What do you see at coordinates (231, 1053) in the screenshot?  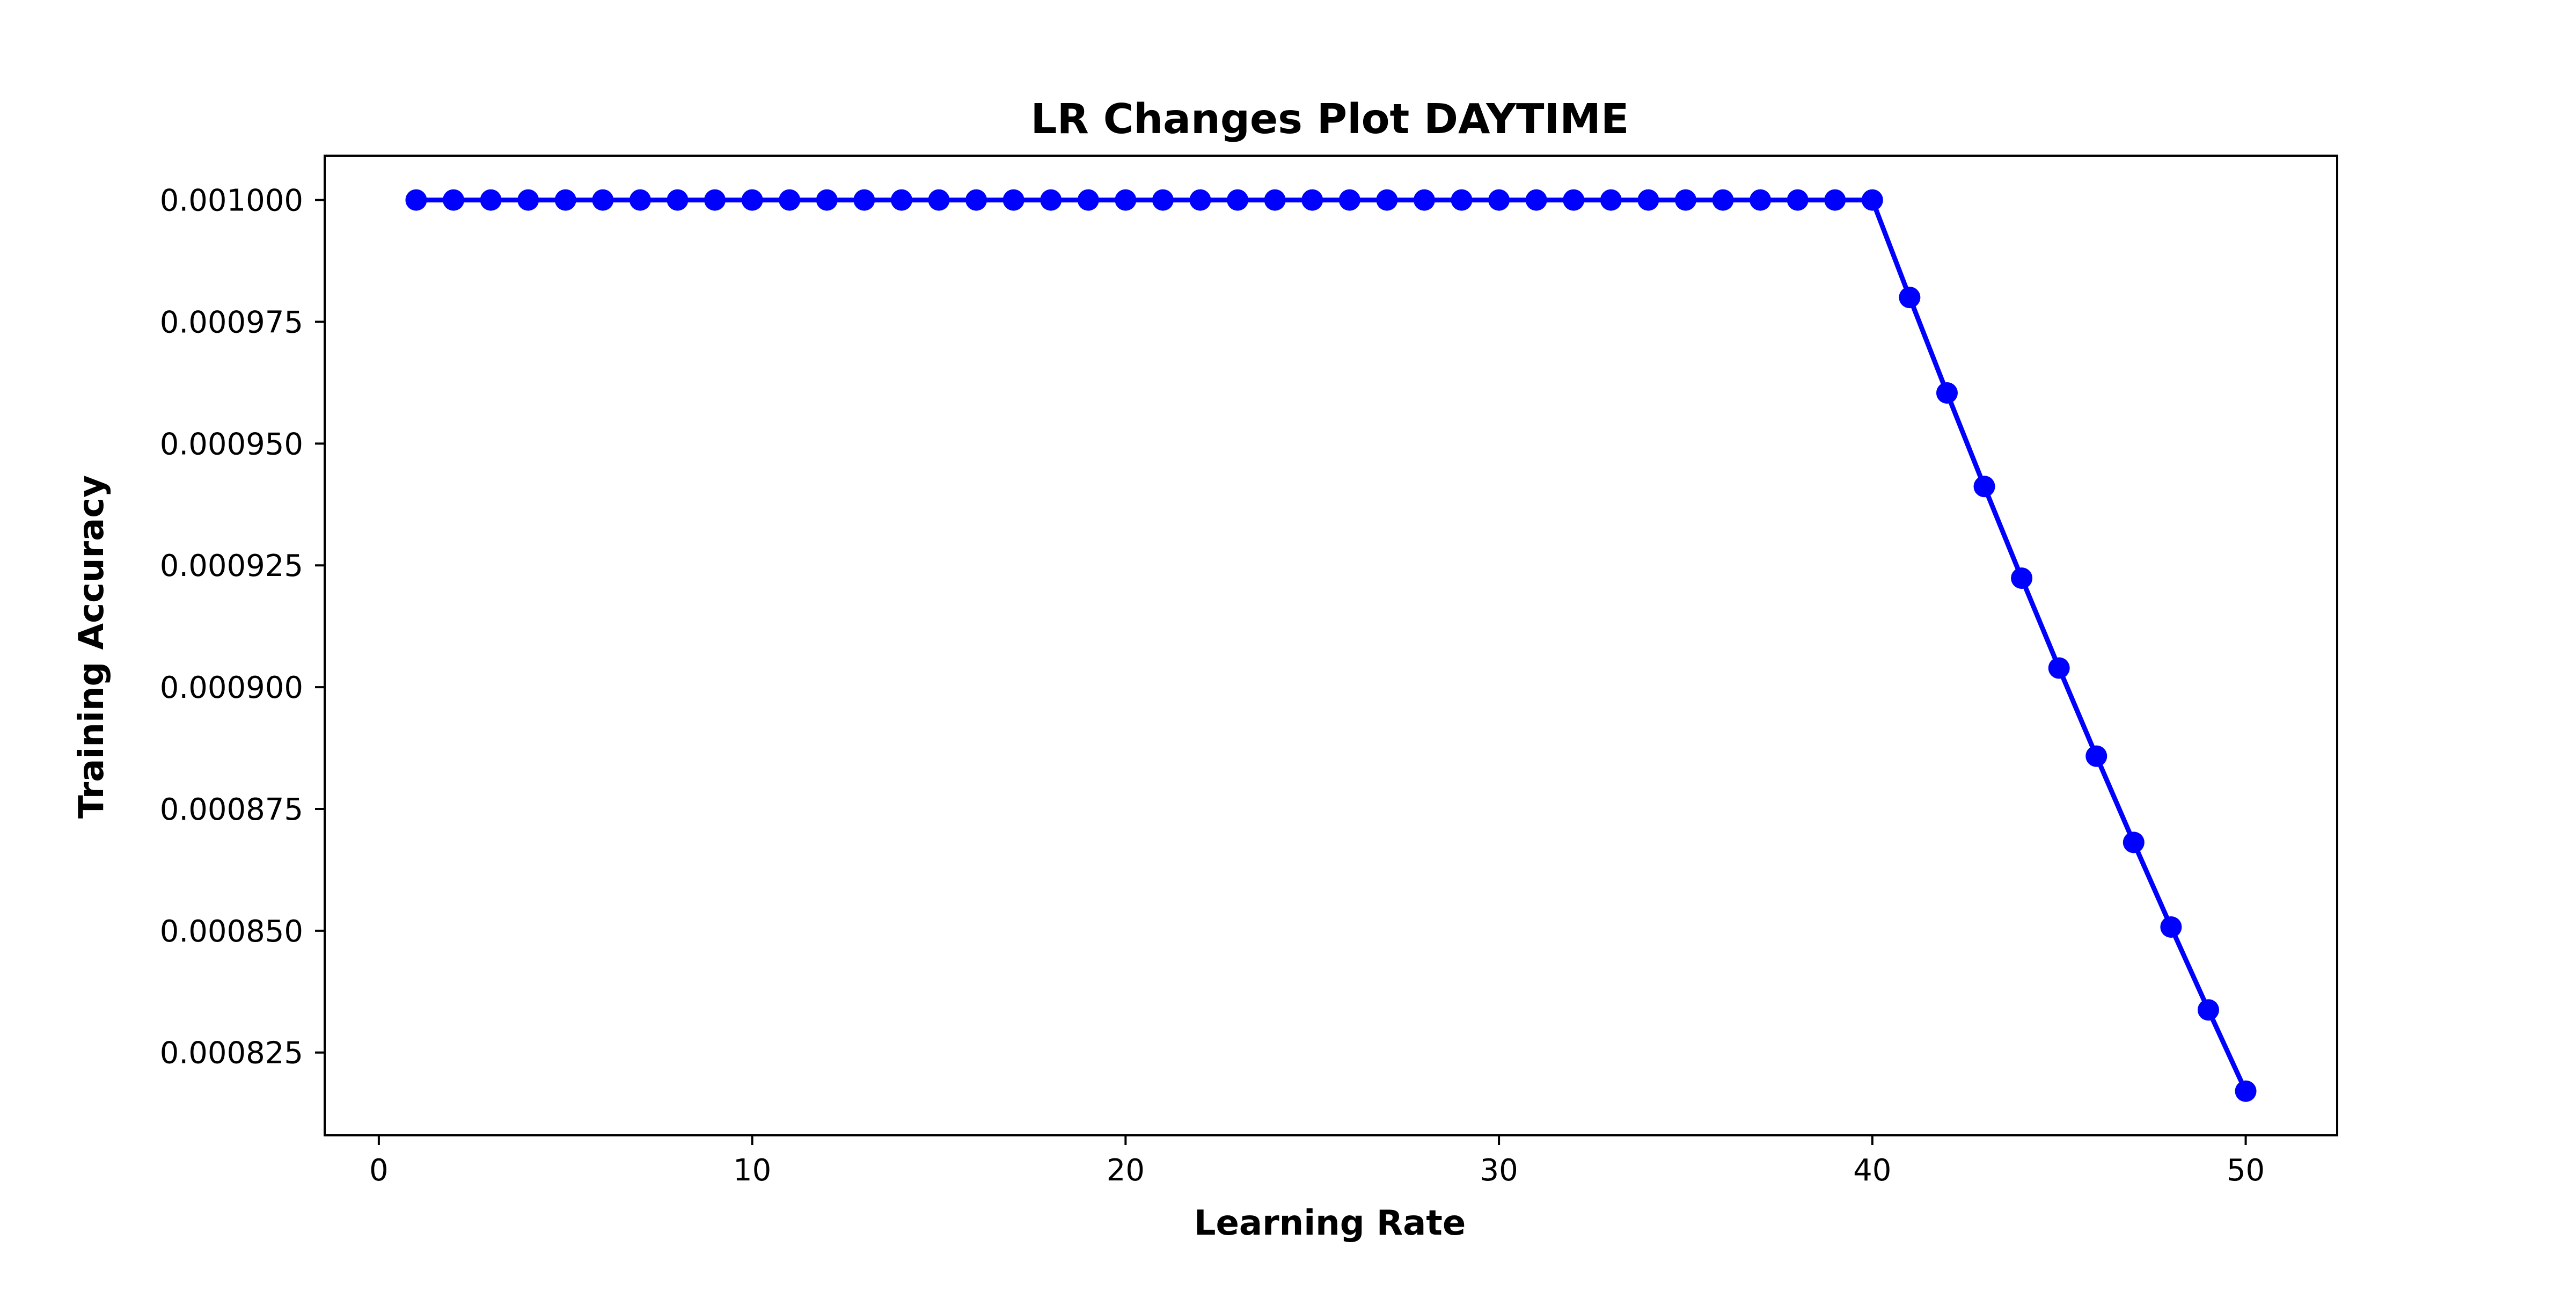 I see `y-tick-label: 0.000825` at bounding box center [231, 1053].